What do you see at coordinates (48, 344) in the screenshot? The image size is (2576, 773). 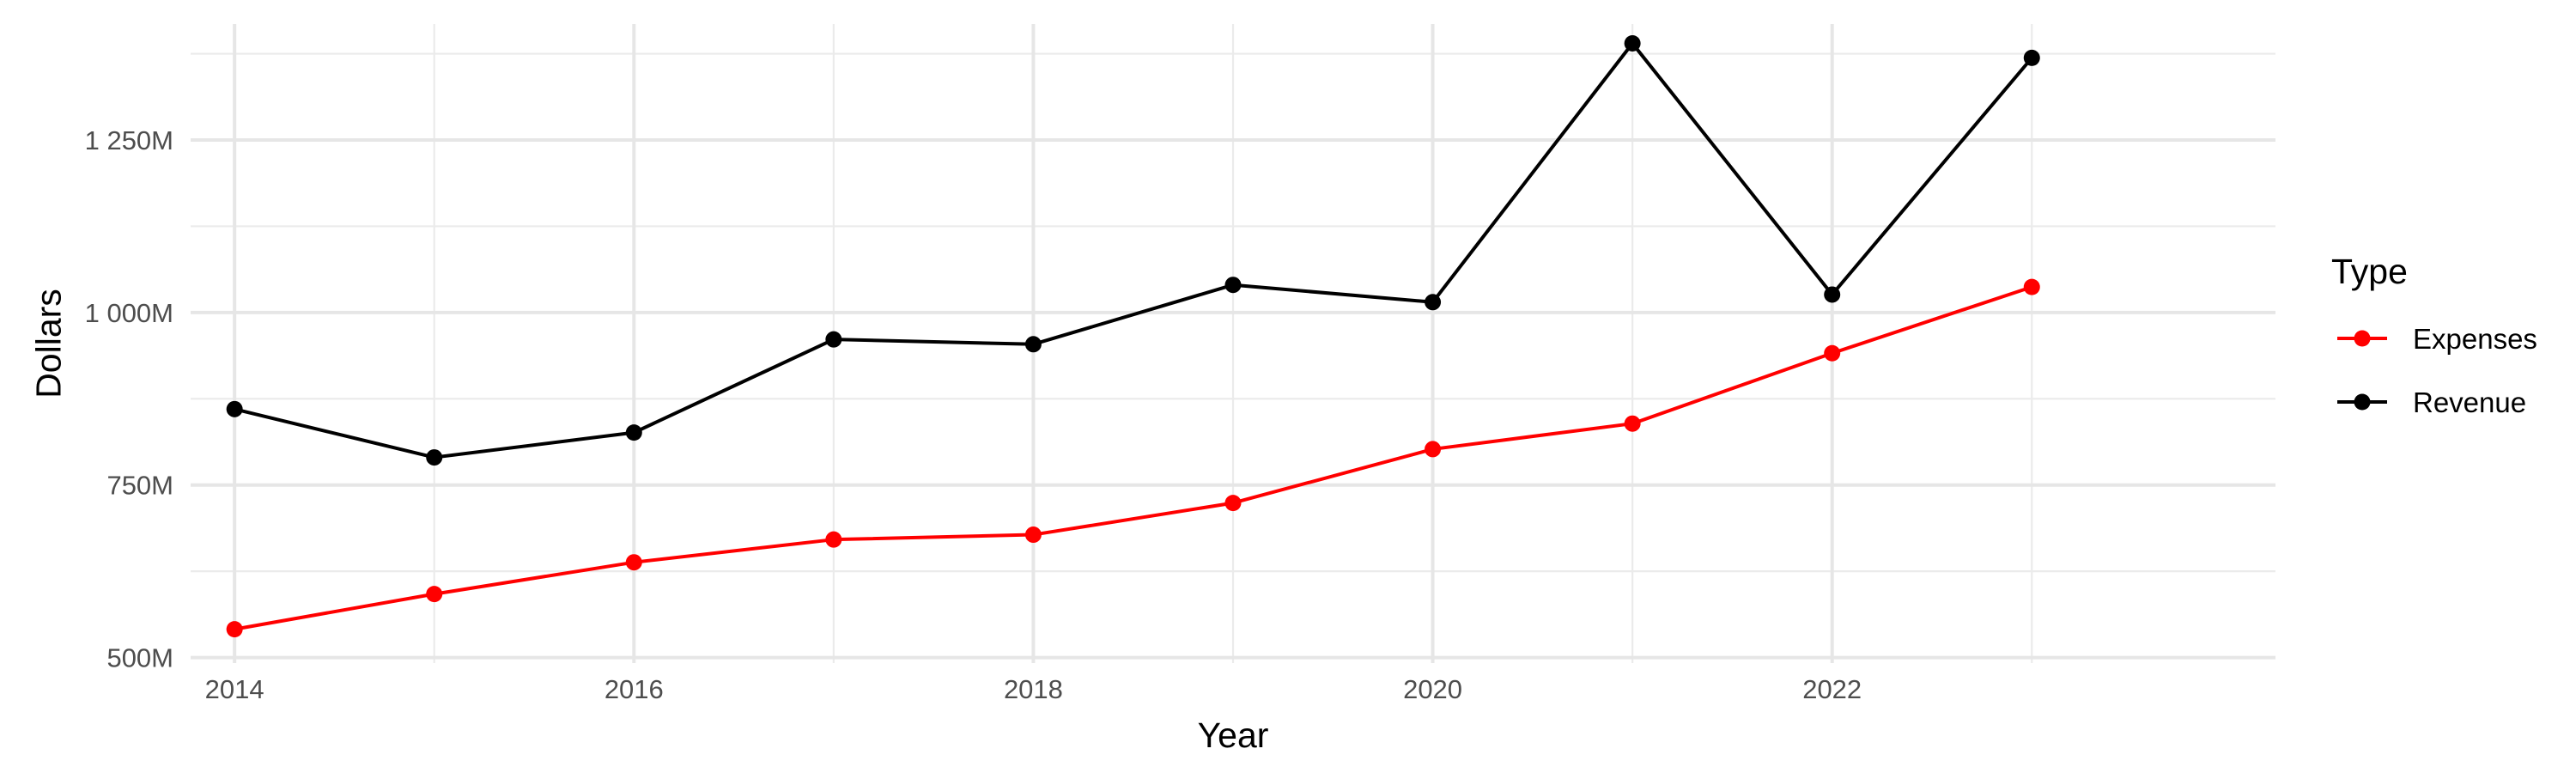 I see `y-axis-title: Dollars` at bounding box center [48, 344].